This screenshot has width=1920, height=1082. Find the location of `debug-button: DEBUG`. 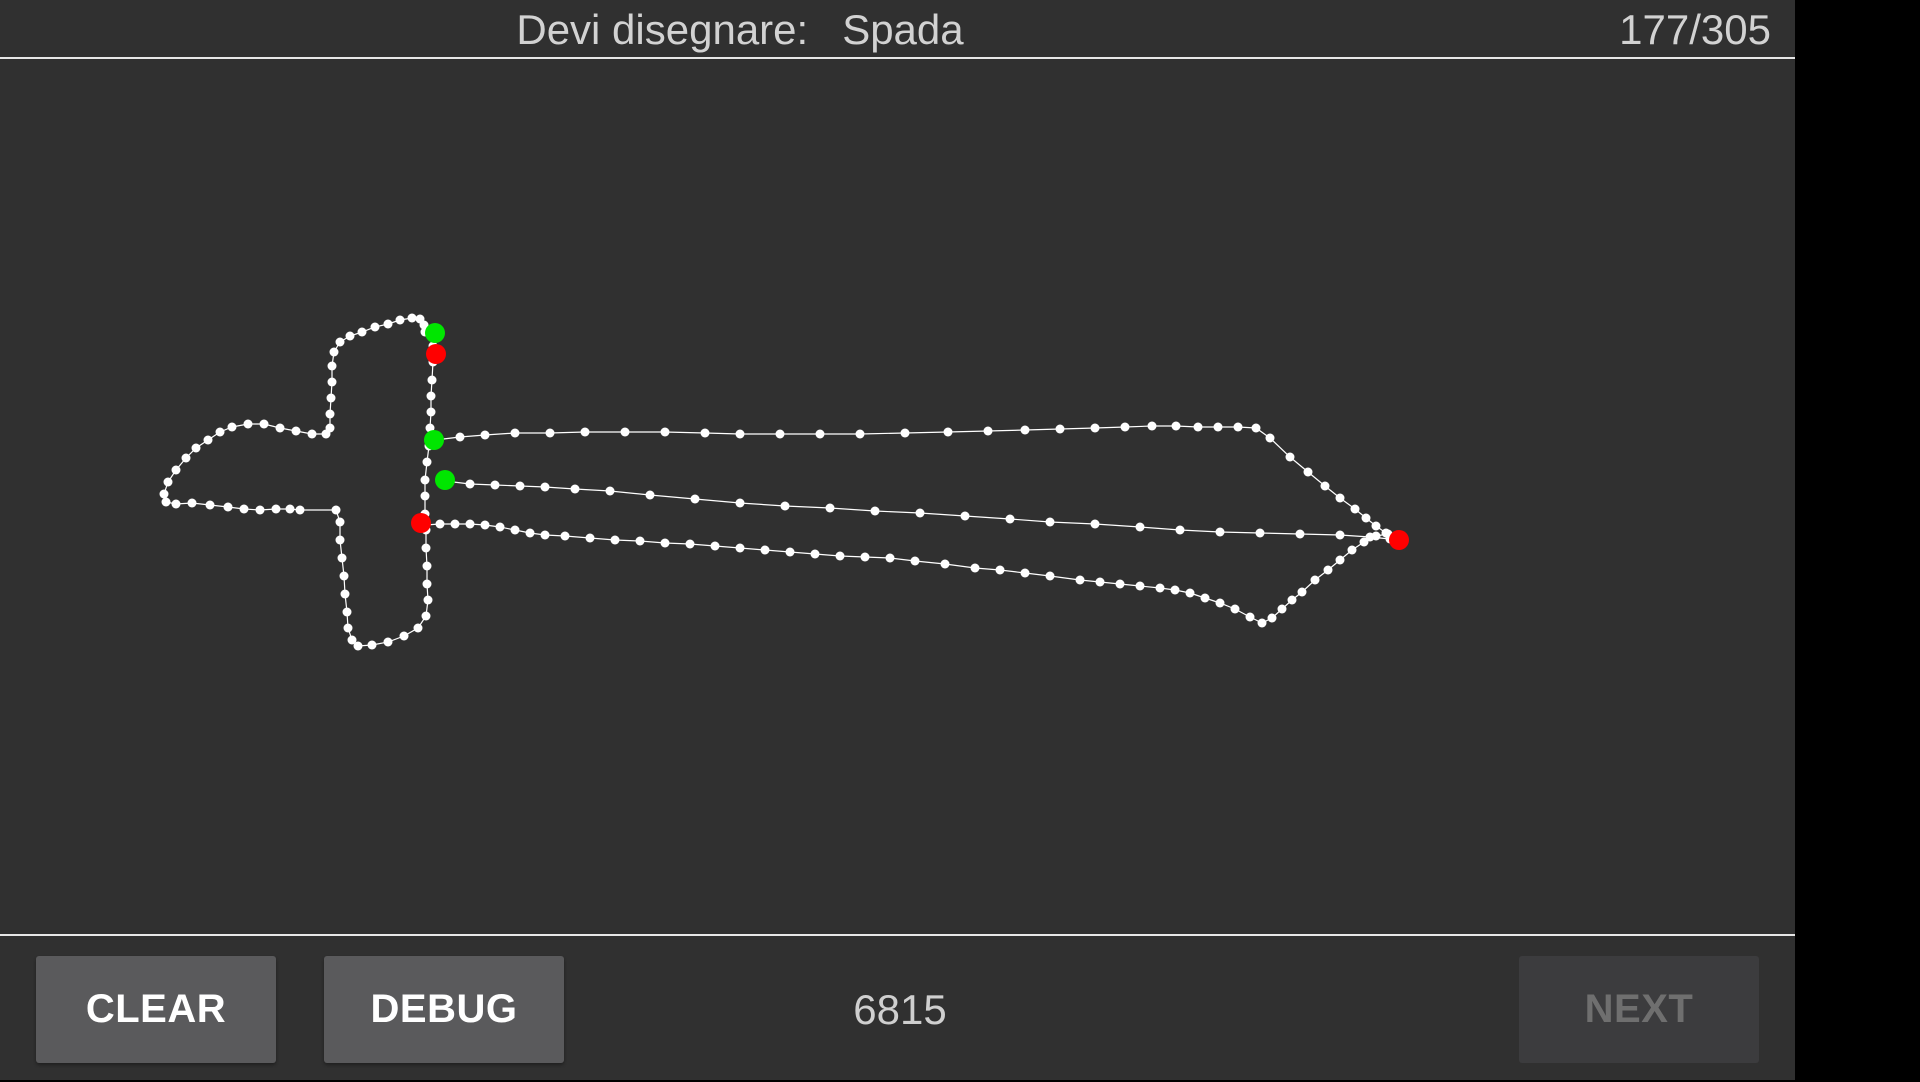

debug-button: DEBUG is located at coordinates (444, 1009).